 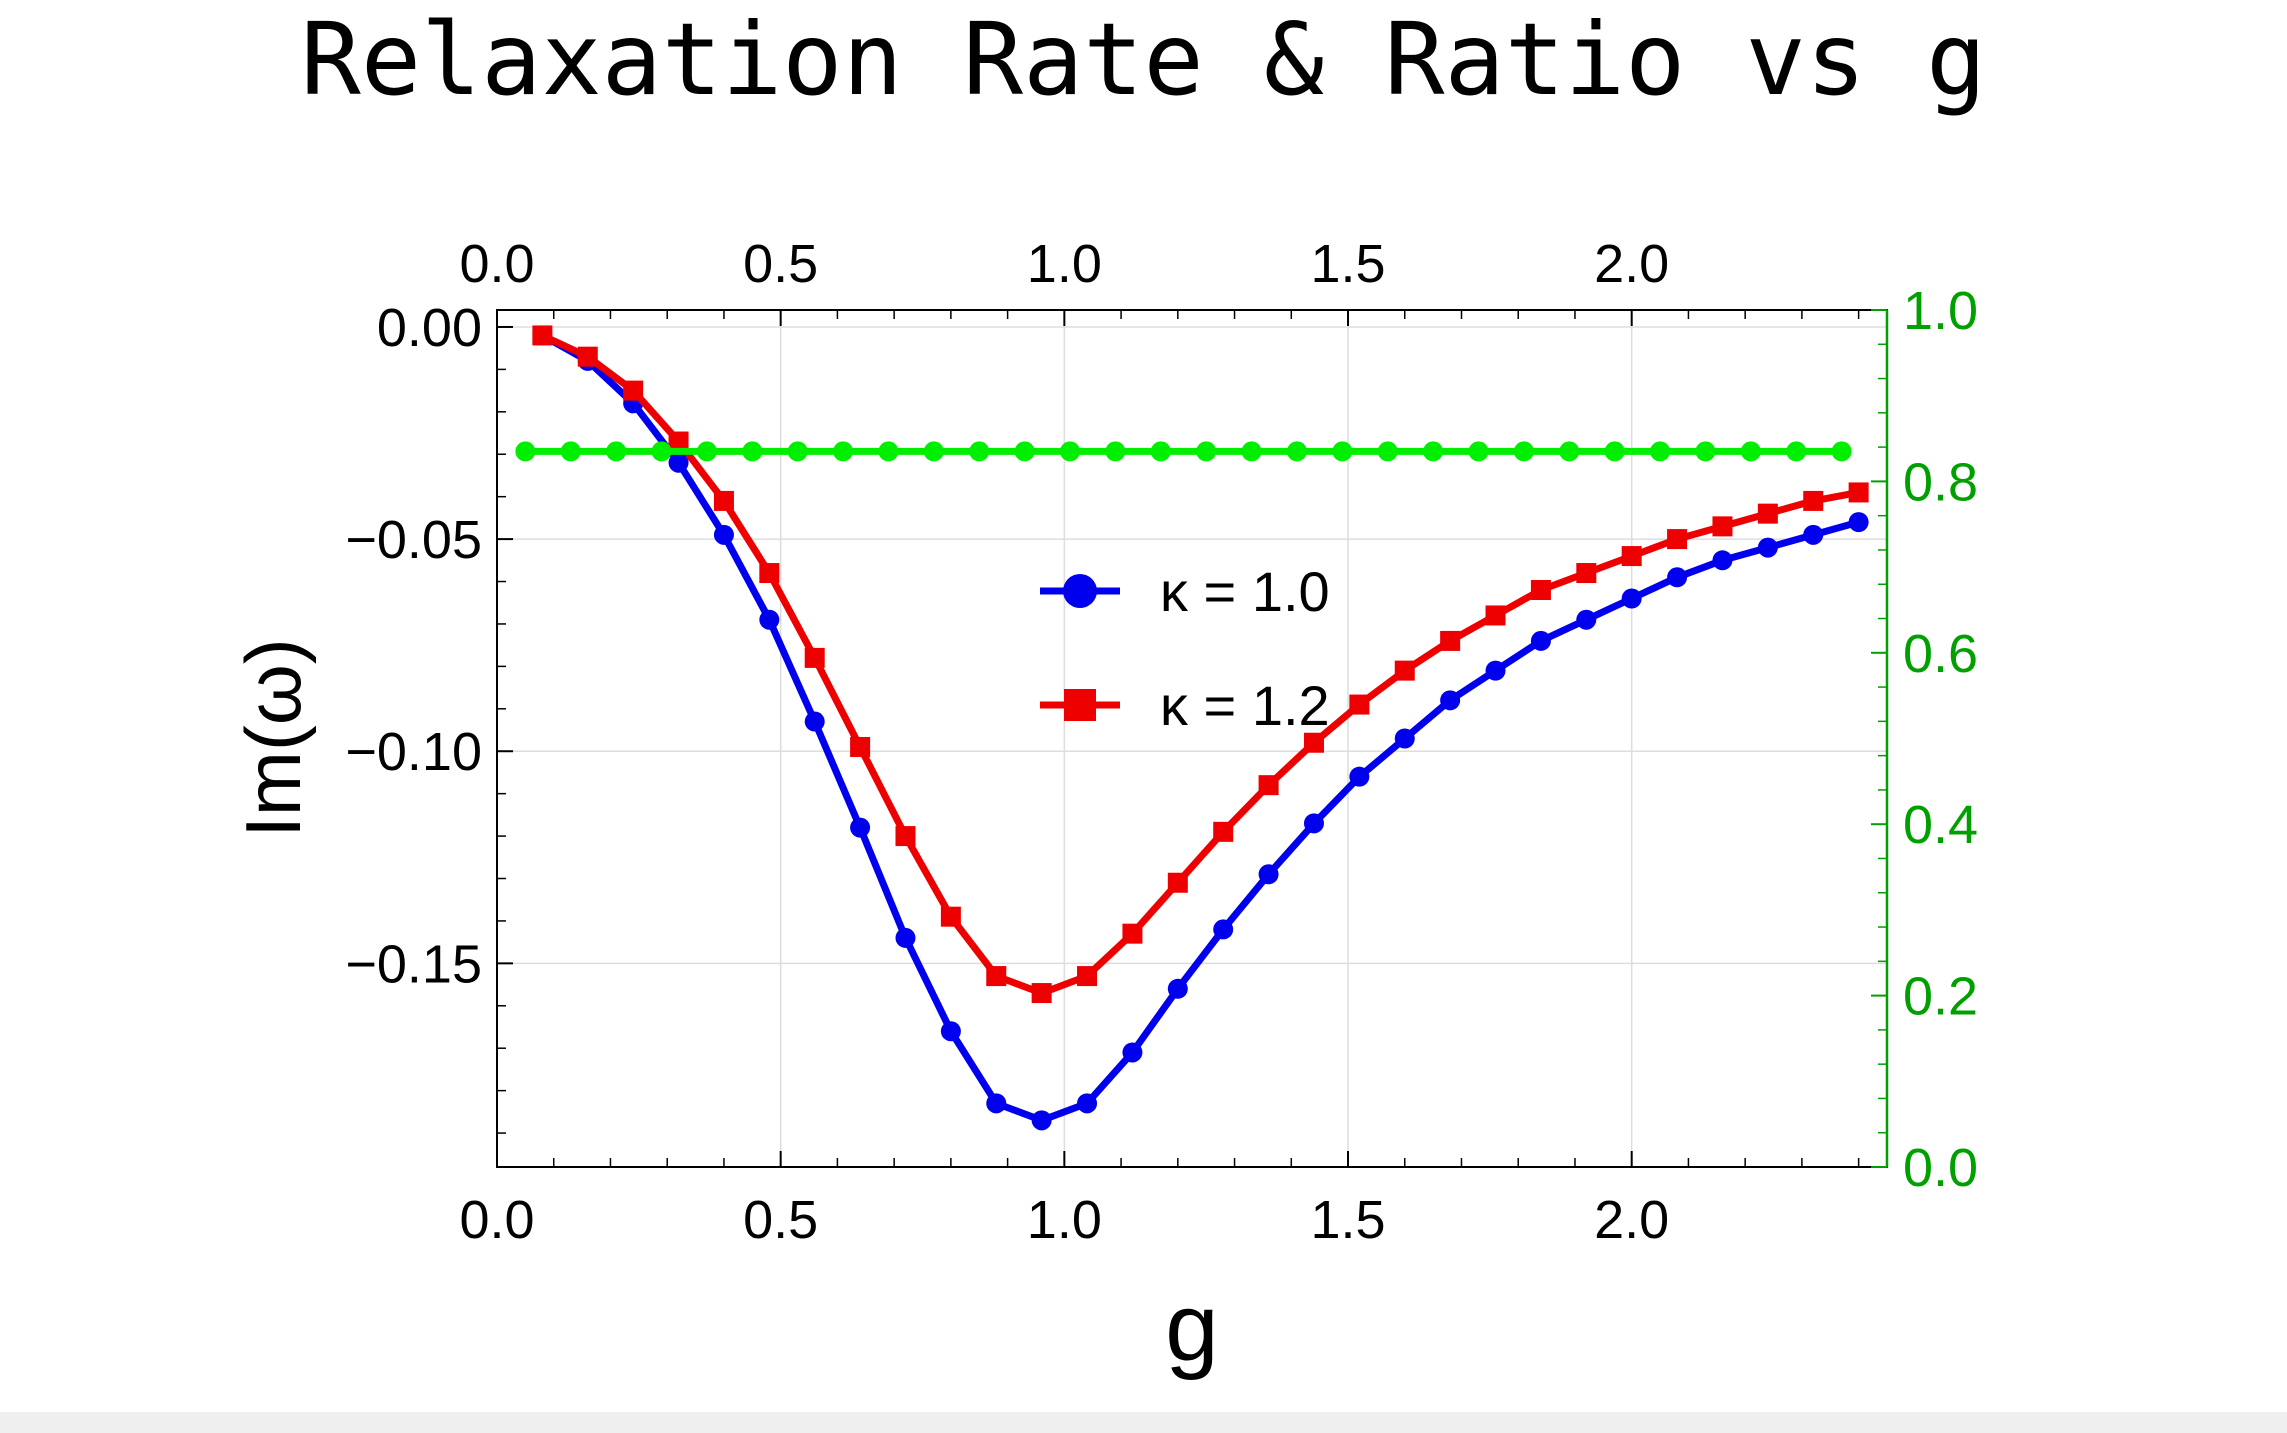 I want to click on y-tick-label: −0.05, so click(x=413, y=540).